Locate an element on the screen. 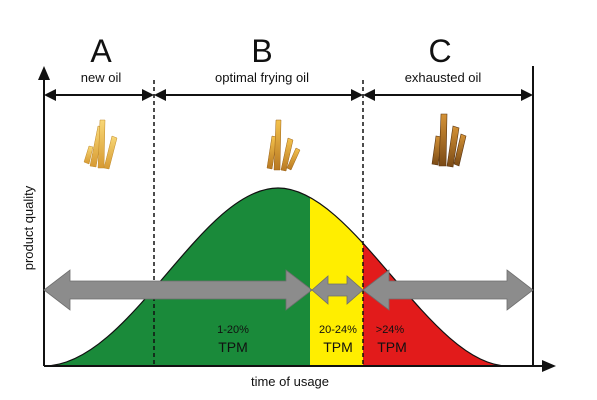 The image size is (597, 400). zone-red-unit: TPM is located at coordinates (392, 347).